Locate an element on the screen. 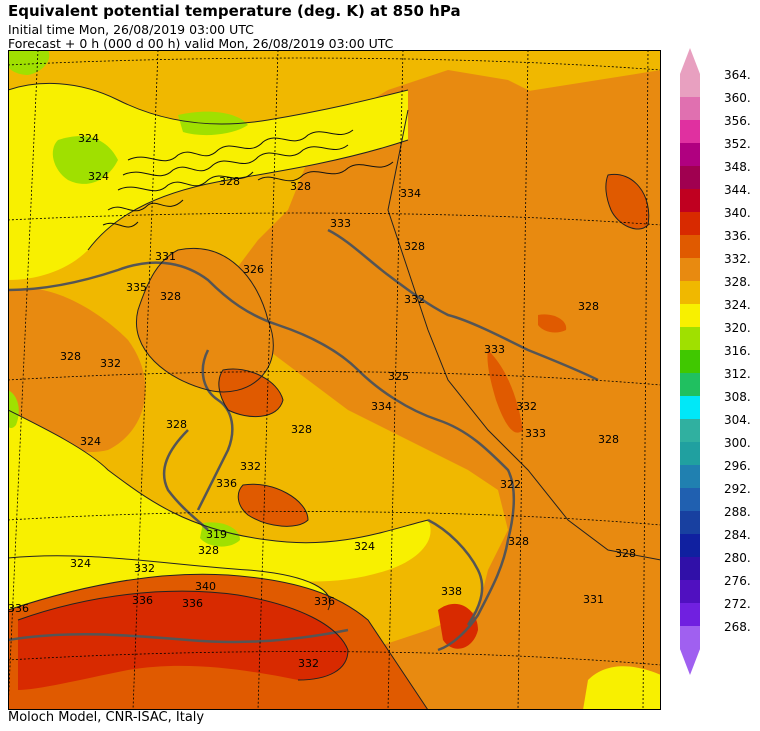  legend-tick-label: 284. is located at coordinates (737, 535).